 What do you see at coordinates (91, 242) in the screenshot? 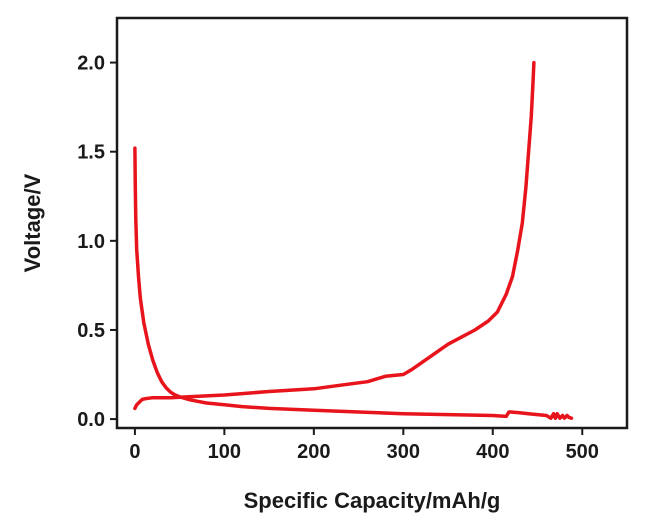
I see `y-tick-label: 1.0` at bounding box center [91, 242].